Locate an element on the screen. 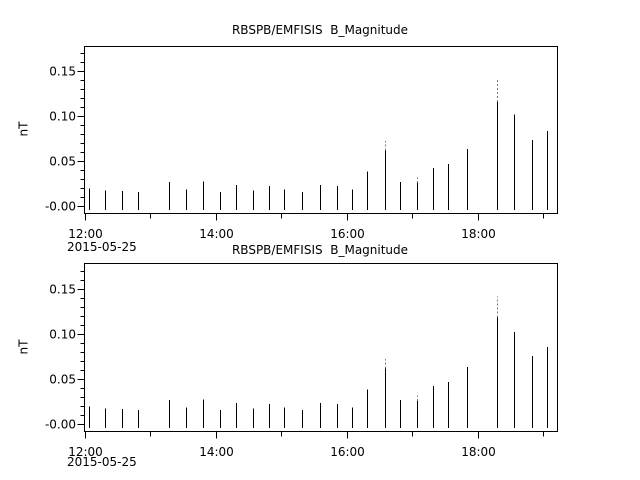 The height and width of the screenshot is (480, 640). panel2-x-tick-label: 12:00 is located at coordinates (85, 452).